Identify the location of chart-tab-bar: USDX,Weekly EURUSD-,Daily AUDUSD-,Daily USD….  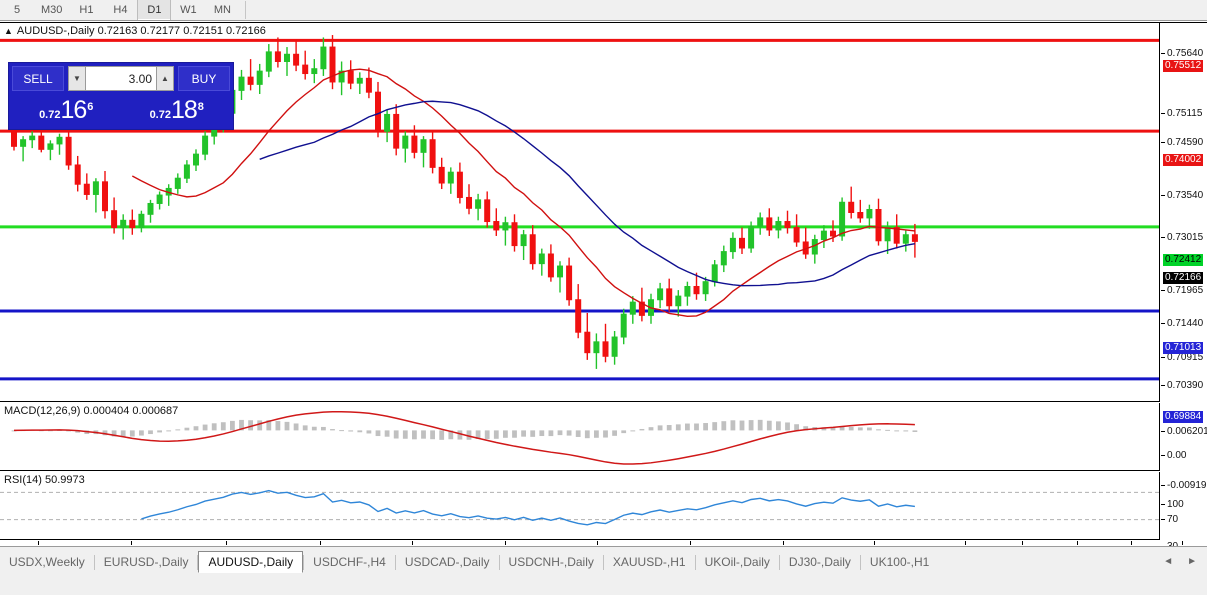
(603, 570).